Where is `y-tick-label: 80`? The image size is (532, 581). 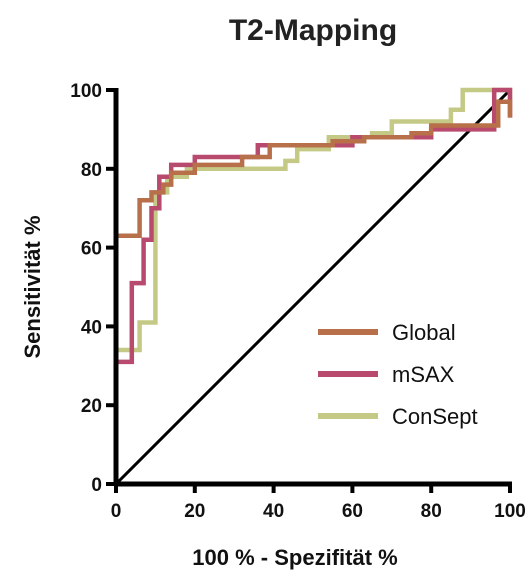 y-tick-label: 80 is located at coordinates (91, 170).